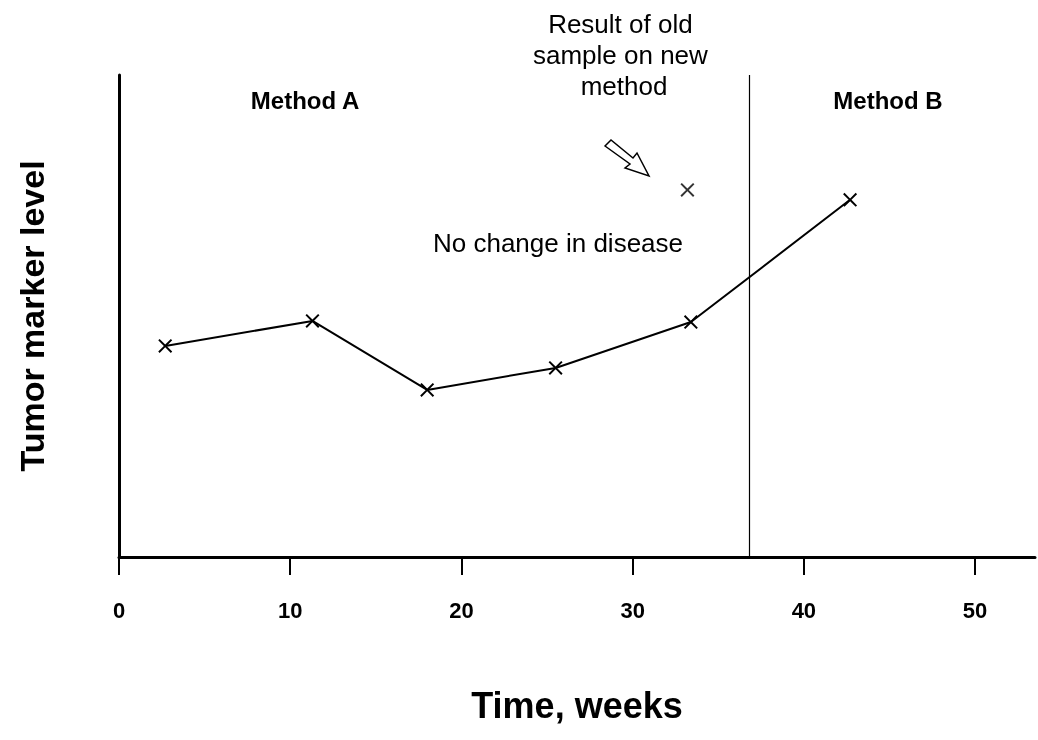 Image resolution: width=1038 pixels, height=740 pixels. I want to click on text: Method B, so click(888, 100).